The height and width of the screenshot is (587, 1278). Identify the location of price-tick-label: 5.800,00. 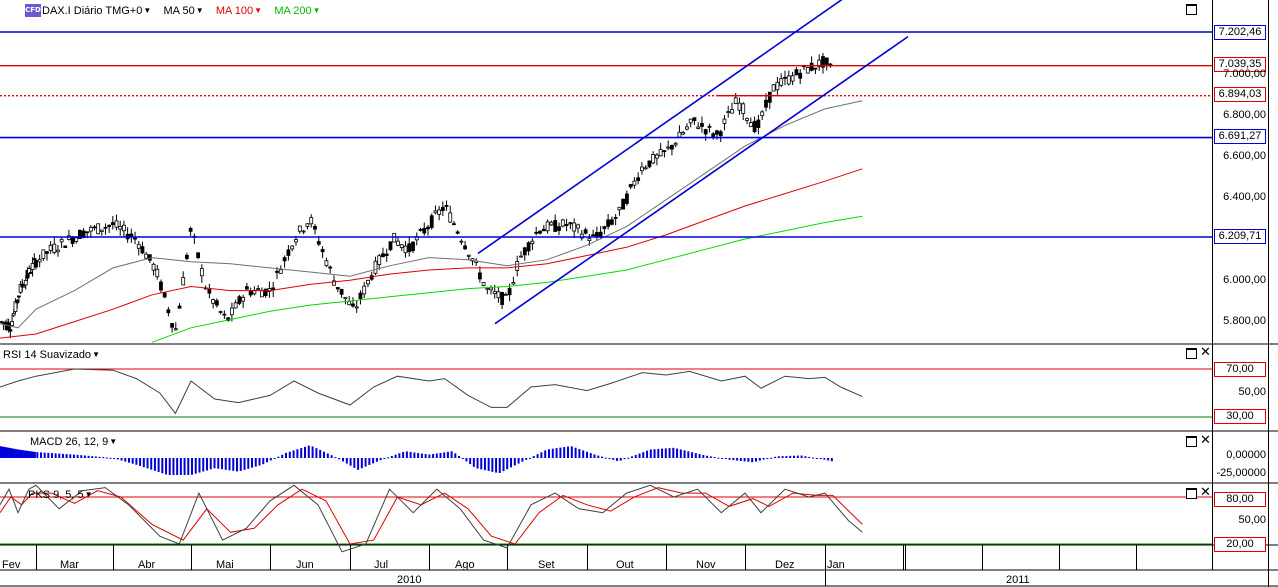
(1244, 321).